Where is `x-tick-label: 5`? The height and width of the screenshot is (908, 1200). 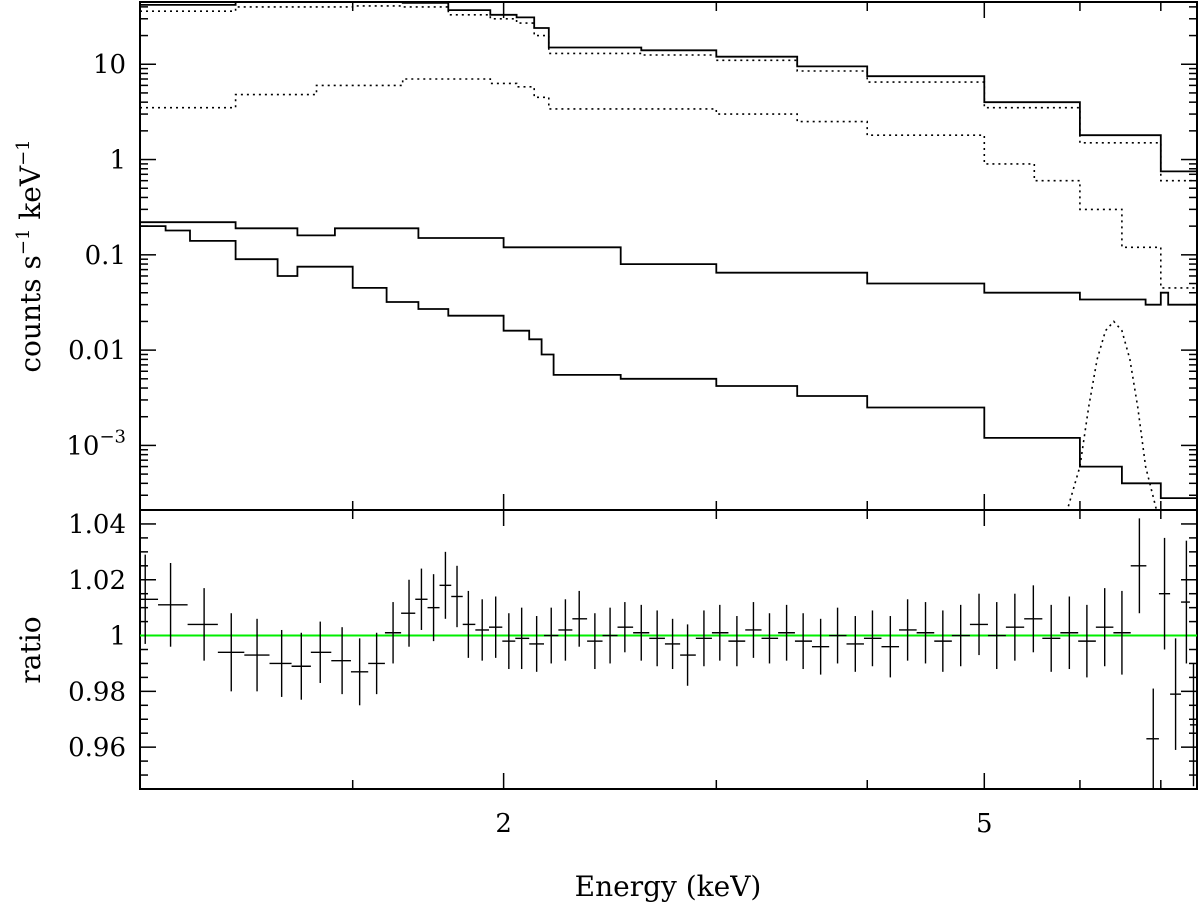
x-tick-label: 5 is located at coordinates (984, 824).